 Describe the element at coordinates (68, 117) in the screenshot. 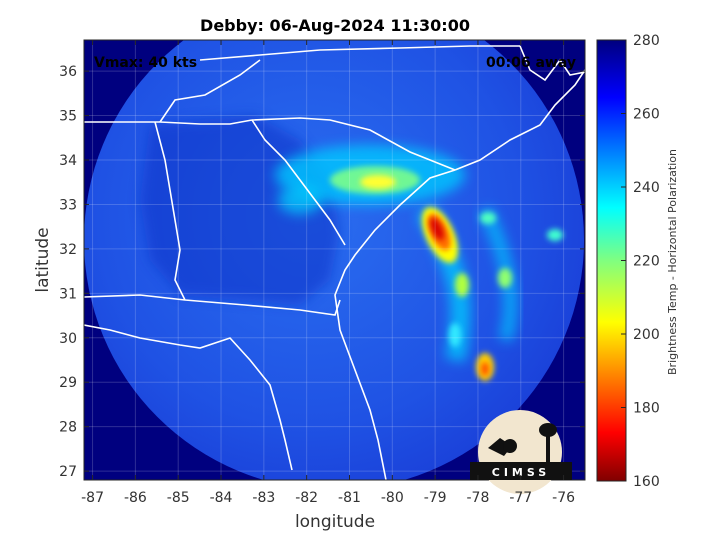

I see `y-tick-label: 35` at that location.